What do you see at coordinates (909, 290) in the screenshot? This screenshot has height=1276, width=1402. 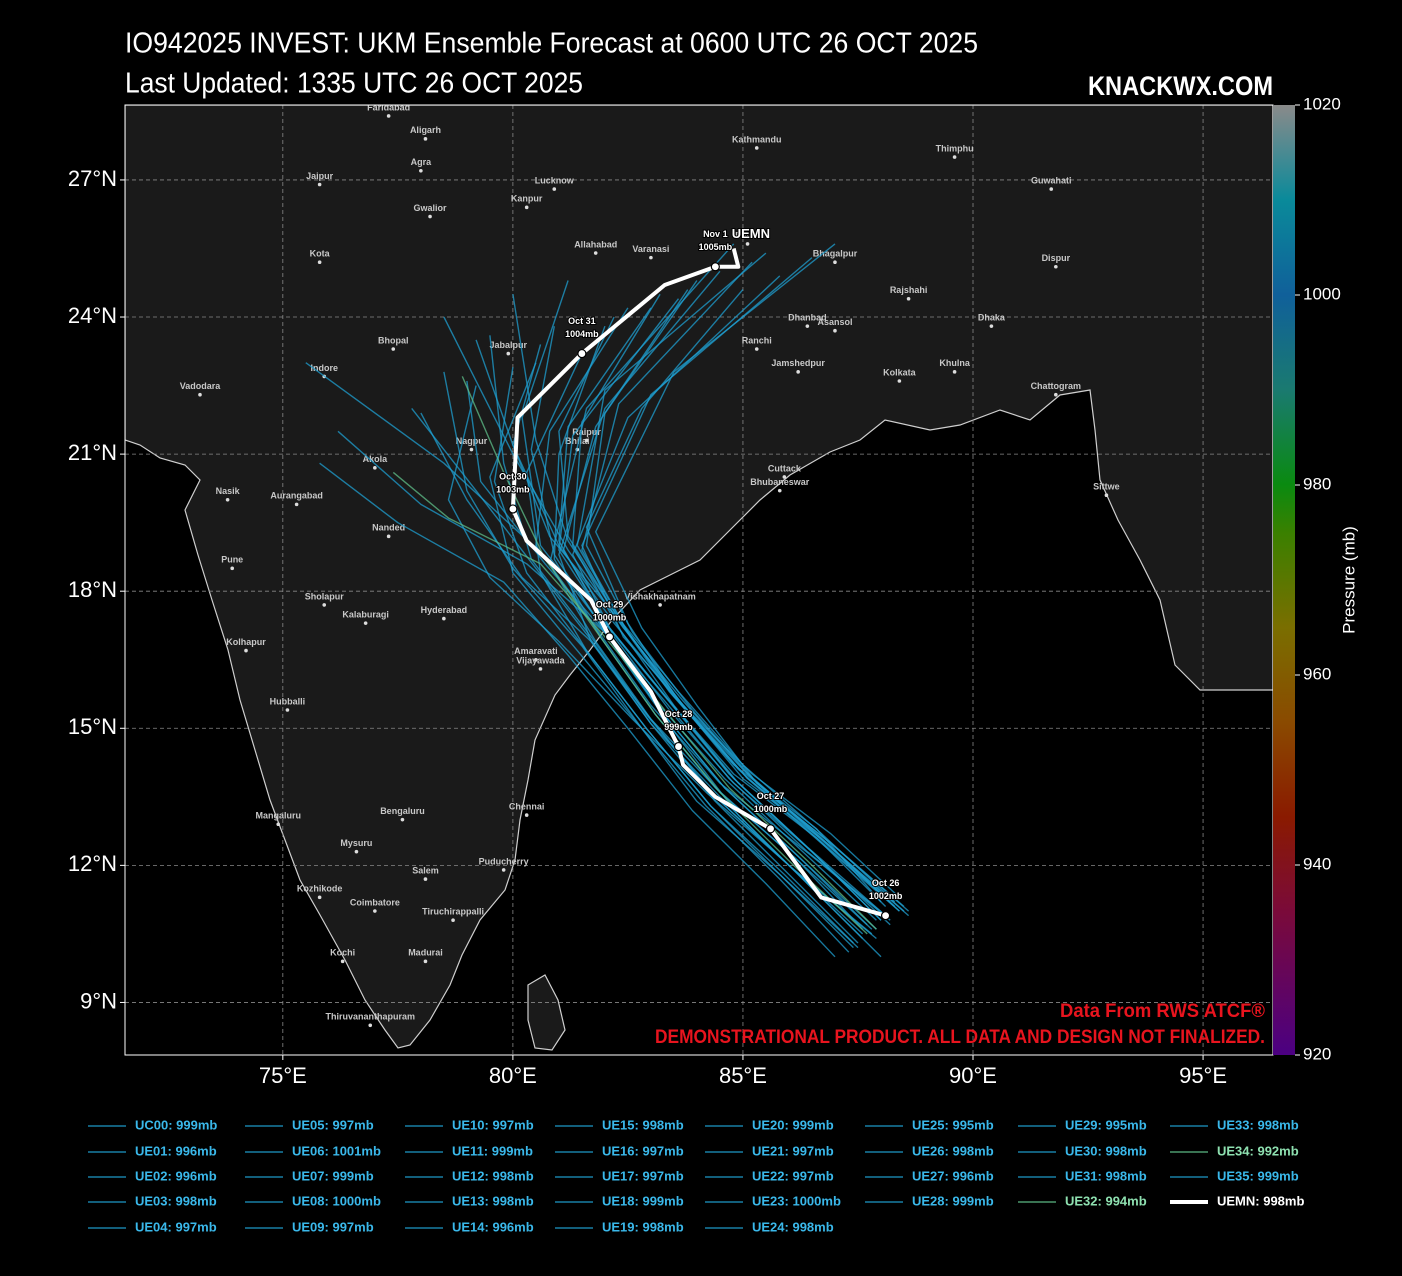 I see `city-label: Rajshahi` at bounding box center [909, 290].